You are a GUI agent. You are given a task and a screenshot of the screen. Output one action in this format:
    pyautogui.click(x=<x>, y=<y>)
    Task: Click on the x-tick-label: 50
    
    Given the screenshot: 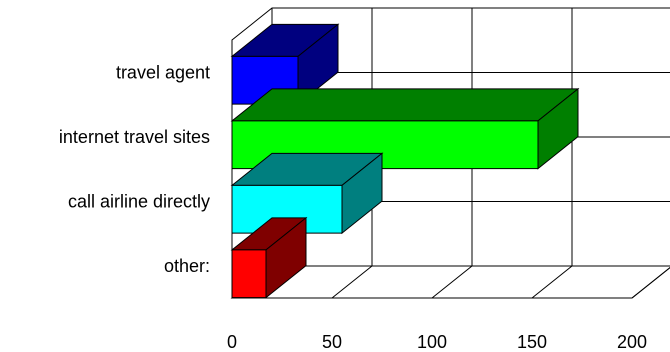 What is the action you would take?
    pyautogui.click(x=332, y=342)
    